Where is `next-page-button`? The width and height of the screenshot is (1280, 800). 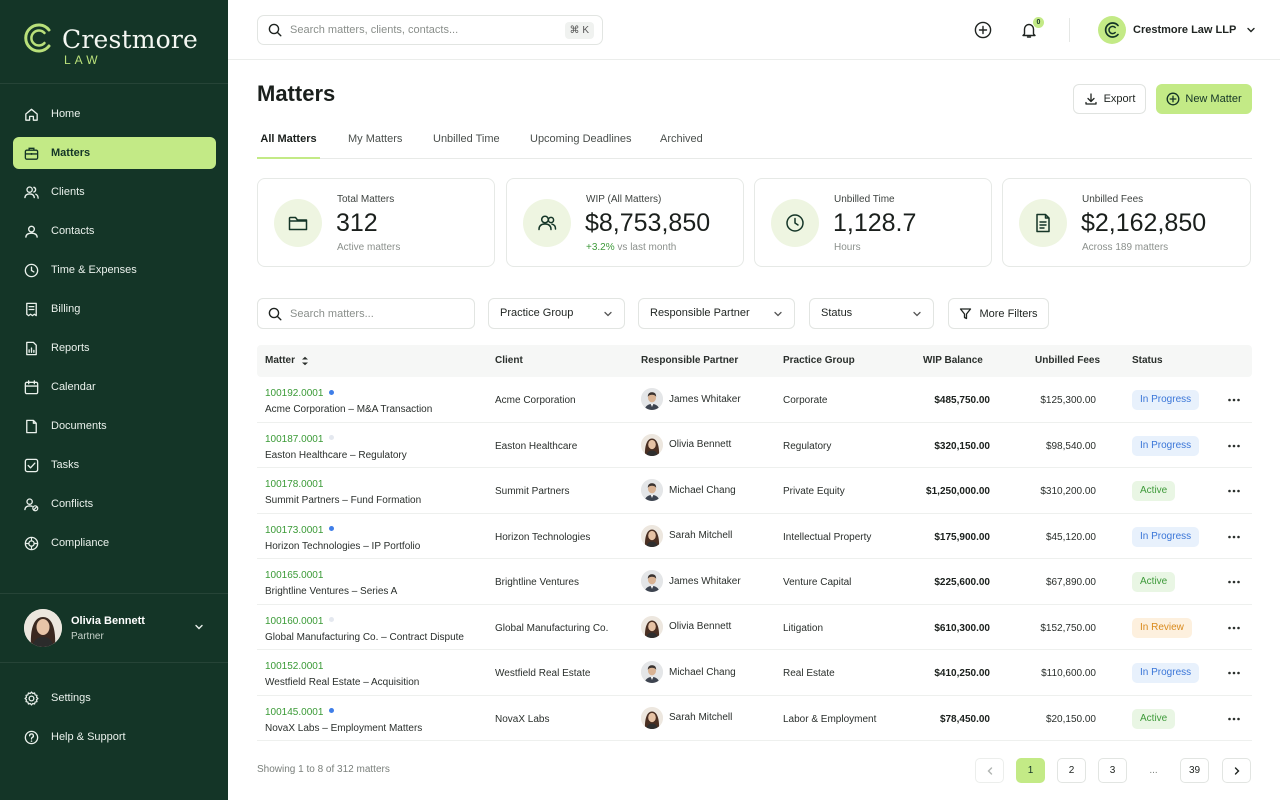
next-page-button is located at coordinates (1236, 770).